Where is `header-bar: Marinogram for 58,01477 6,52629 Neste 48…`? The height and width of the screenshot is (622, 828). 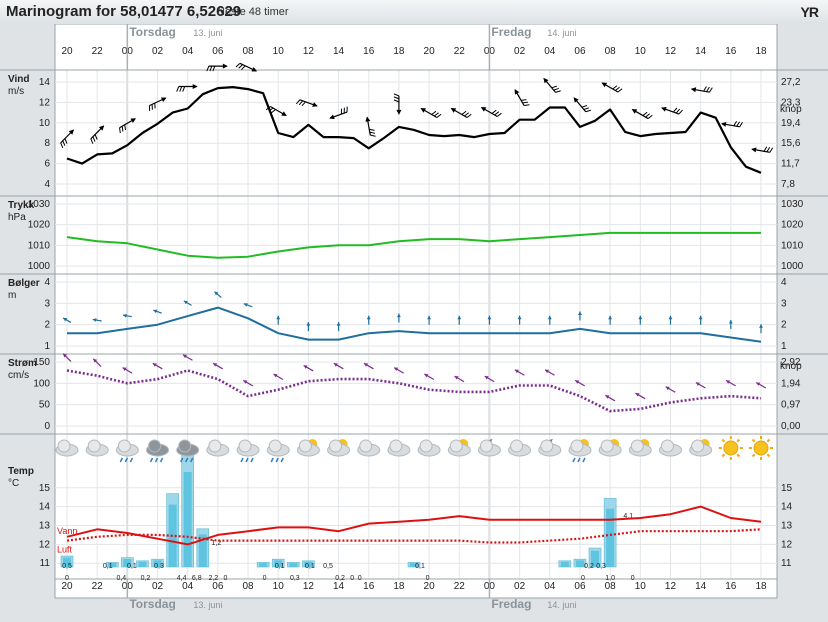
header-bar: Marinogram for 58,01477 6,52629 Neste 48… is located at coordinates (414, 12).